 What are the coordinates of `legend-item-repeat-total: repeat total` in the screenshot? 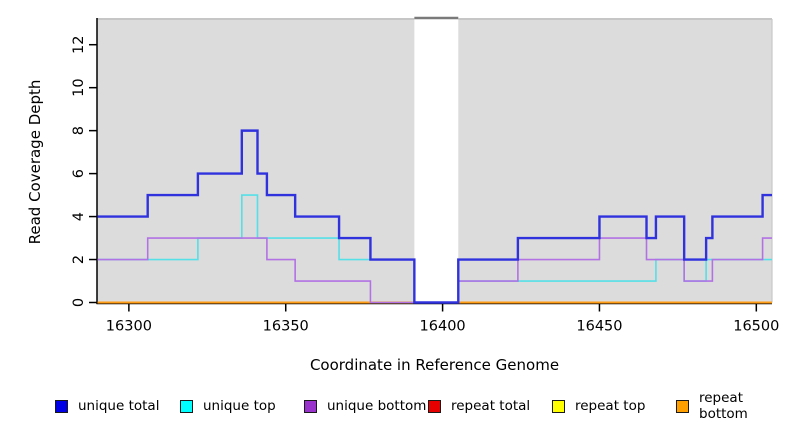 It's located at (479, 406).